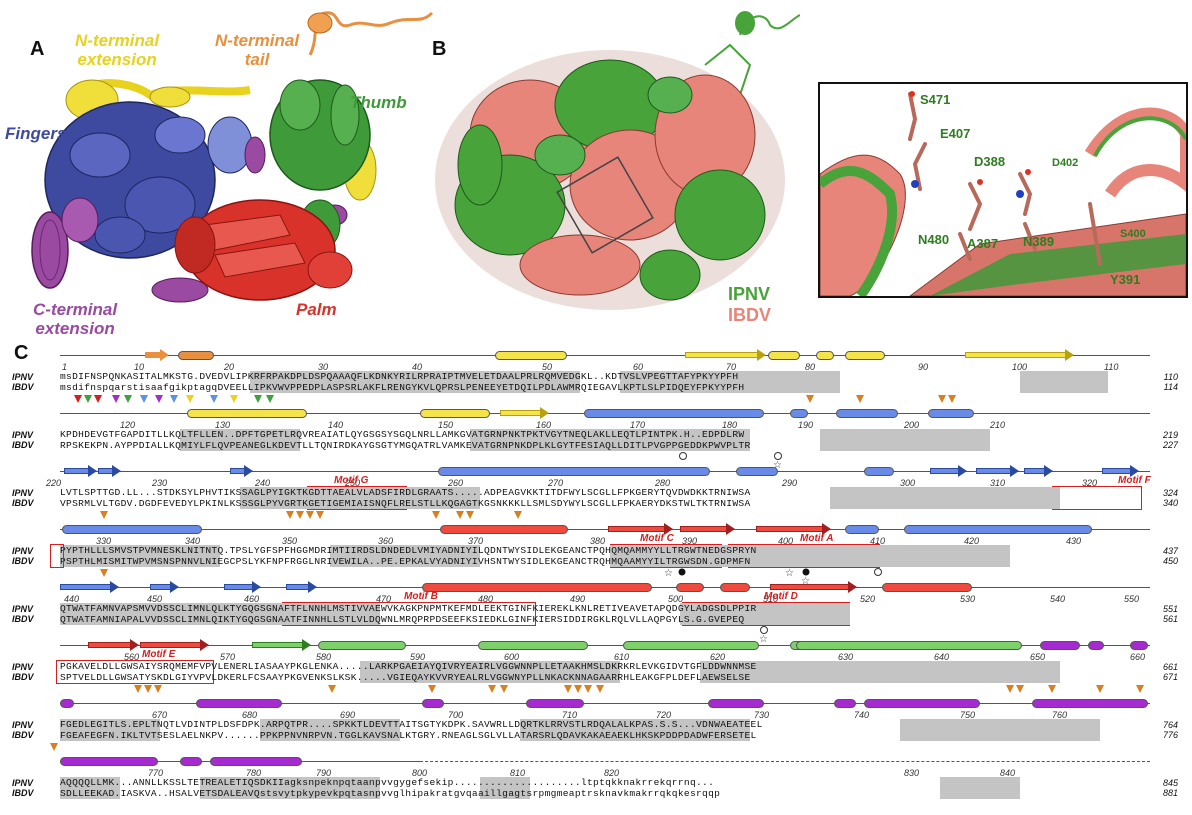  Describe the element at coordinates (1170, 735) in the screenshot. I see `end-number: 776` at that location.